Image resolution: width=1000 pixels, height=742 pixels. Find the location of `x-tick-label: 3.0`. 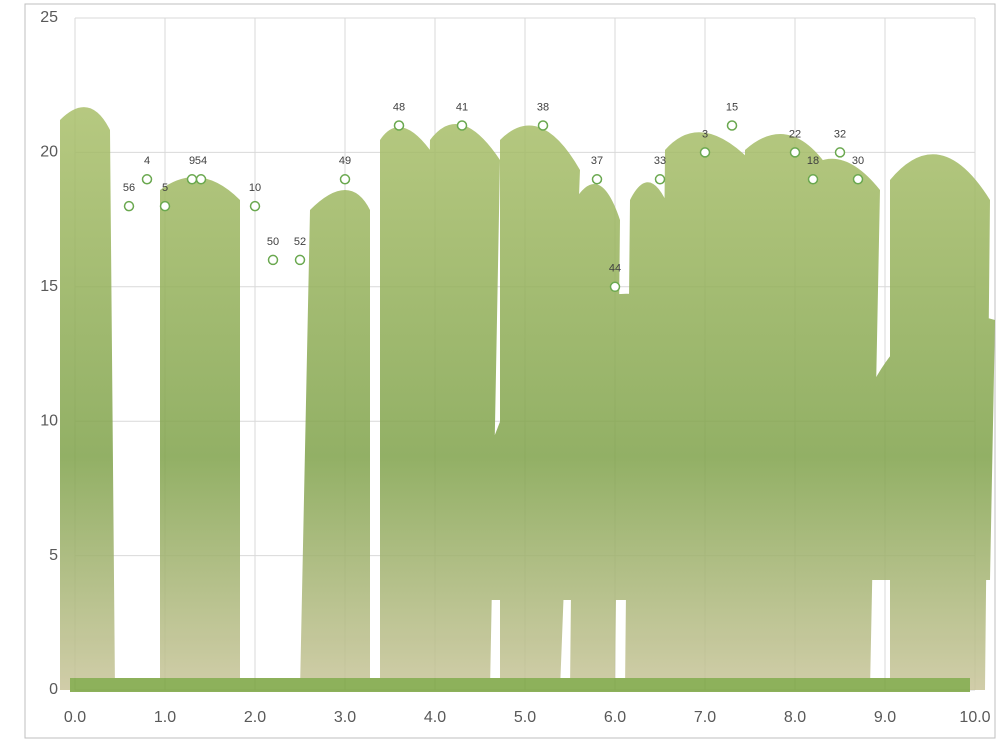

x-tick-label: 3.0 is located at coordinates (345, 717).